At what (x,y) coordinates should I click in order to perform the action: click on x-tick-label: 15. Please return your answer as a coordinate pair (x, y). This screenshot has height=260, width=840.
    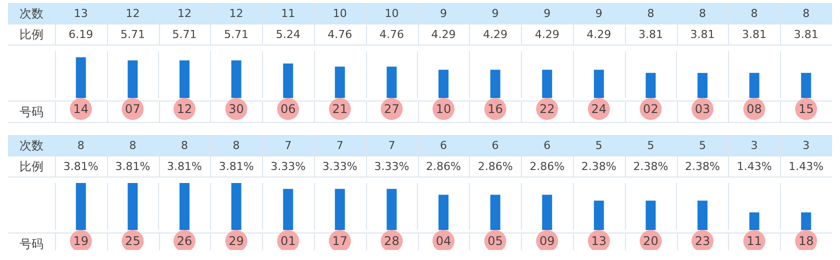
    Looking at the image, I should click on (806, 109).